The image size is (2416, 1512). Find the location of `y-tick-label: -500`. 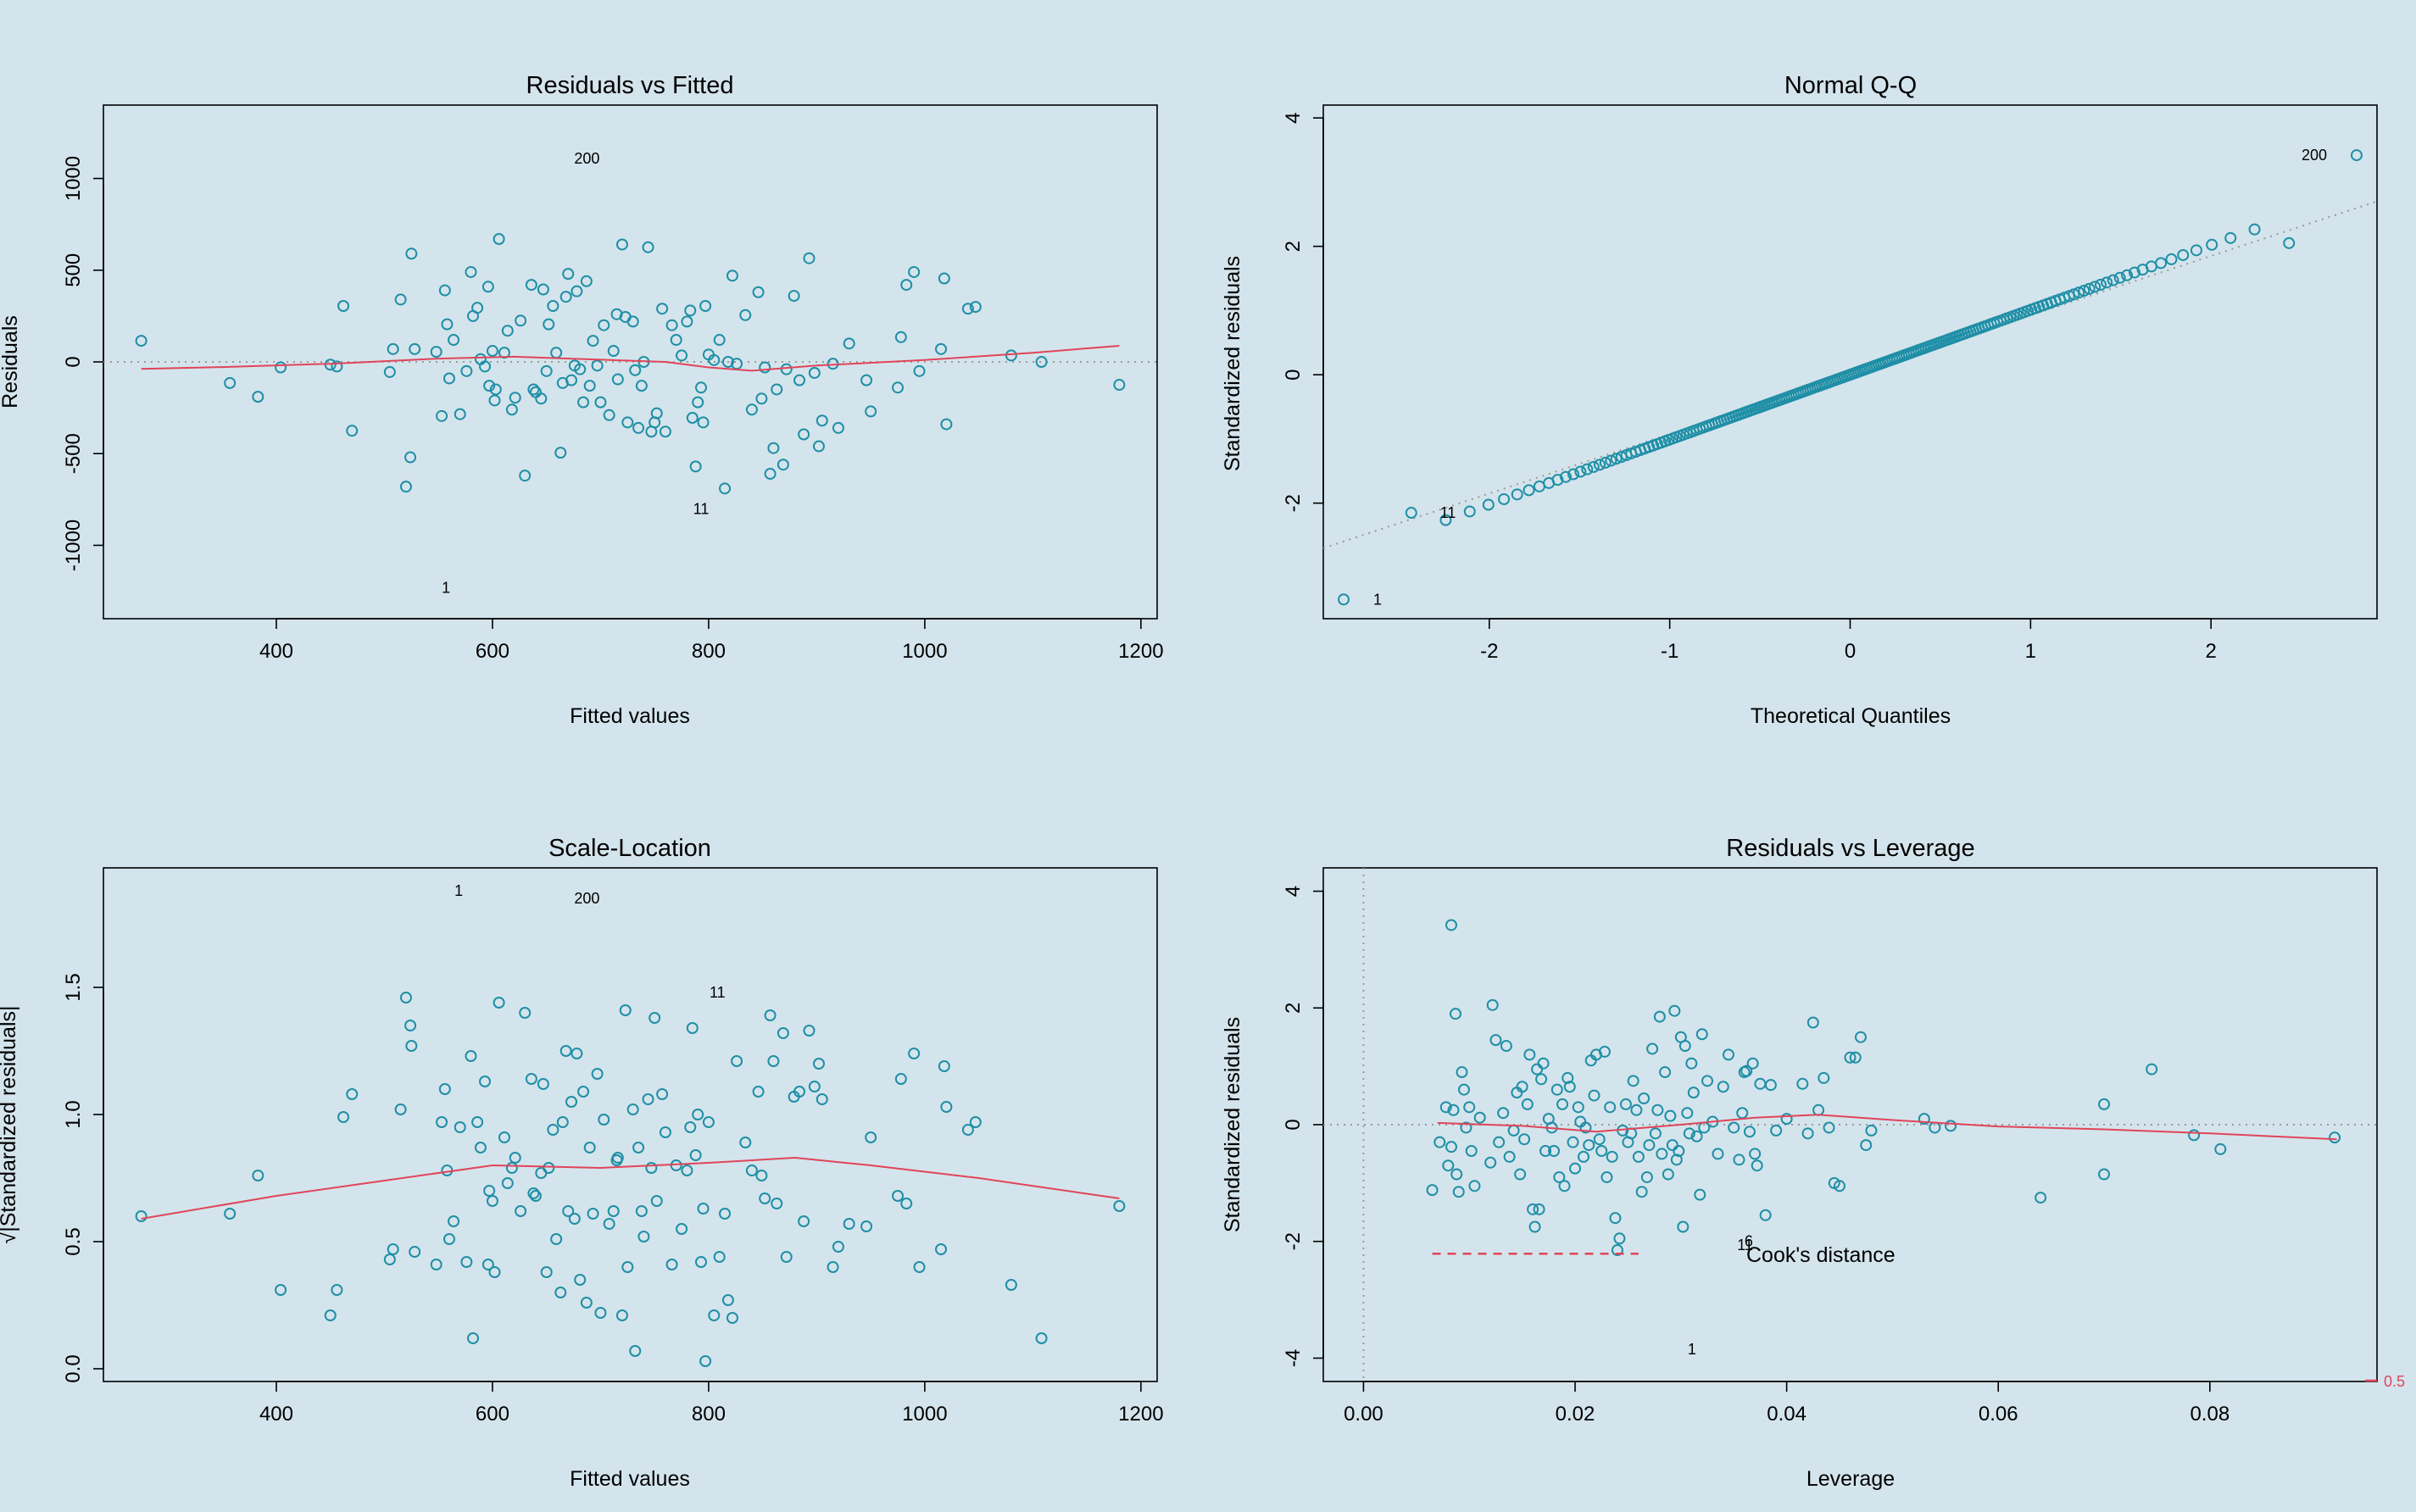

y-tick-label: -500 is located at coordinates (73, 454).